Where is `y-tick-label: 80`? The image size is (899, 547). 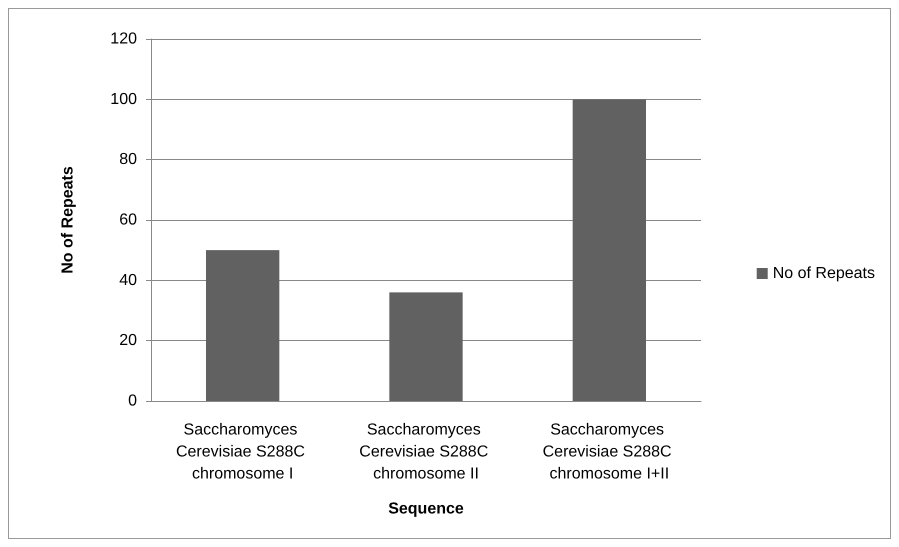 y-tick-label: 80 is located at coordinates (128, 159).